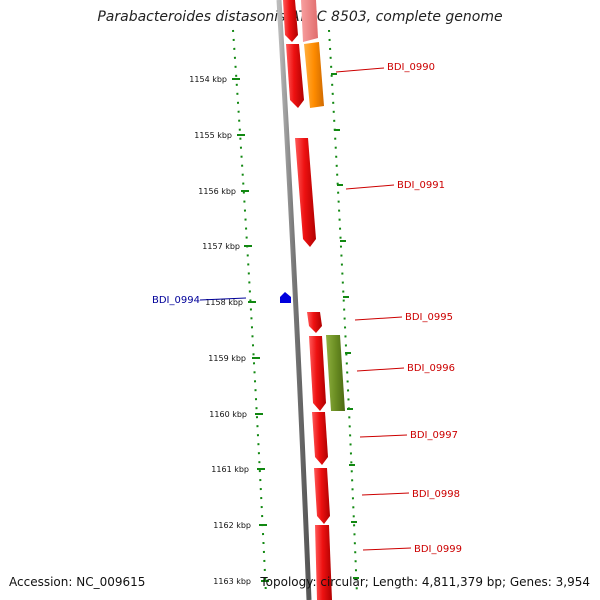  What do you see at coordinates (176, 300) in the screenshot?
I see `gene-label-bdi-0994: BDI_0994` at bounding box center [176, 300].